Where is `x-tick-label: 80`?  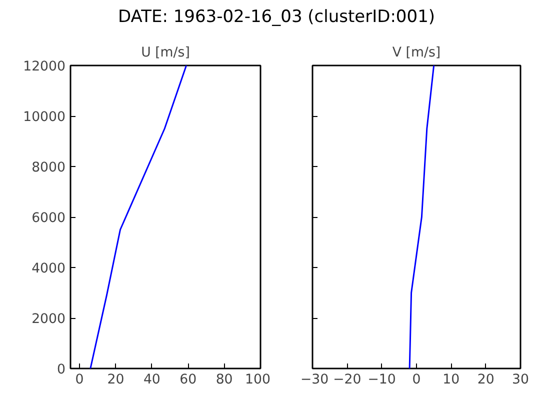
x-tick-label: 80 is located at coordinates (224, 380).